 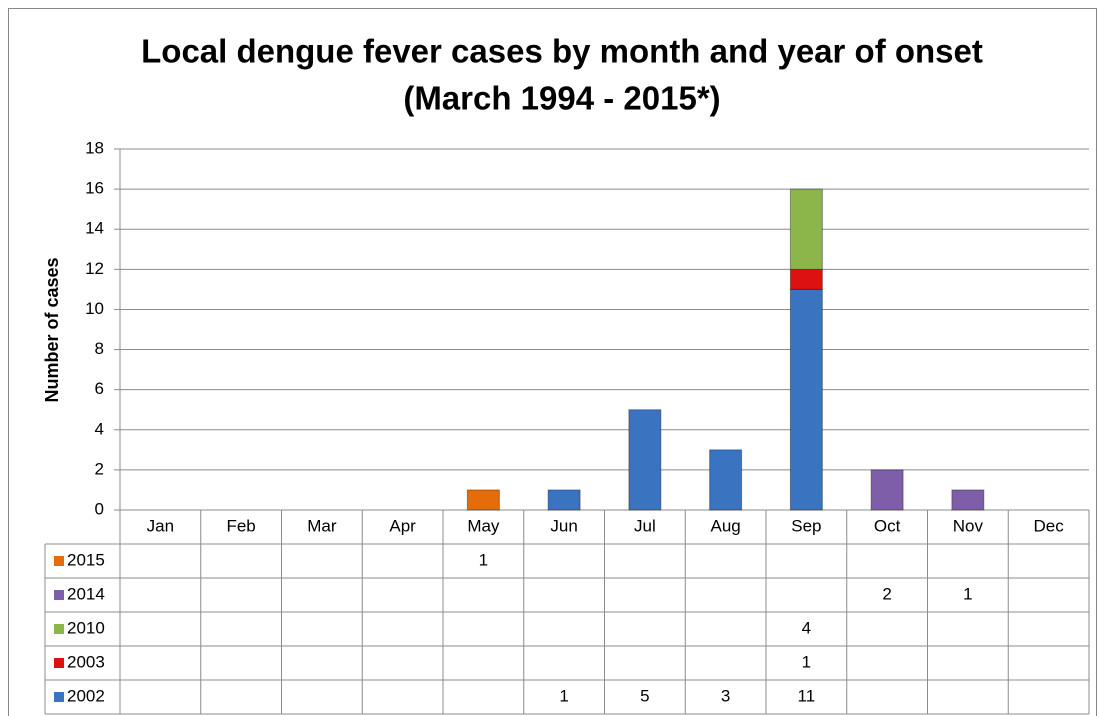 What do you see at coordinates (726, 525) in the screenshot?
I see `x-tick-label: Aug` at bounding box center [726, 525].